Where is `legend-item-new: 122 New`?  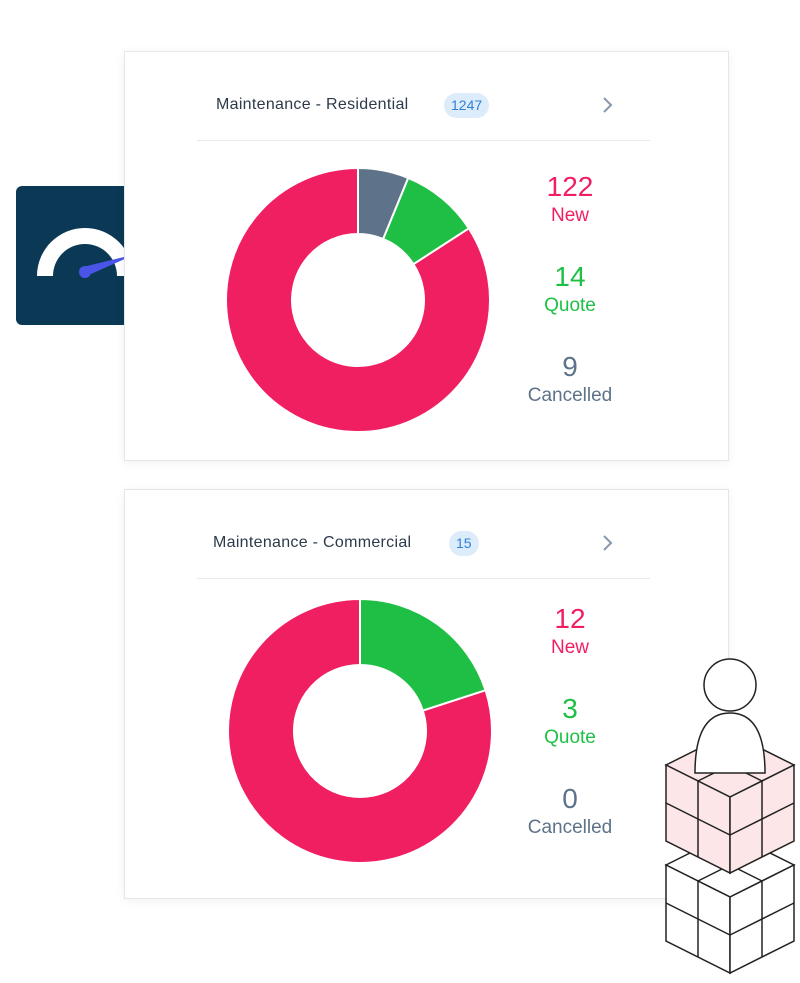 legend-item-new: 122 New is located at coordinates (570, 215).